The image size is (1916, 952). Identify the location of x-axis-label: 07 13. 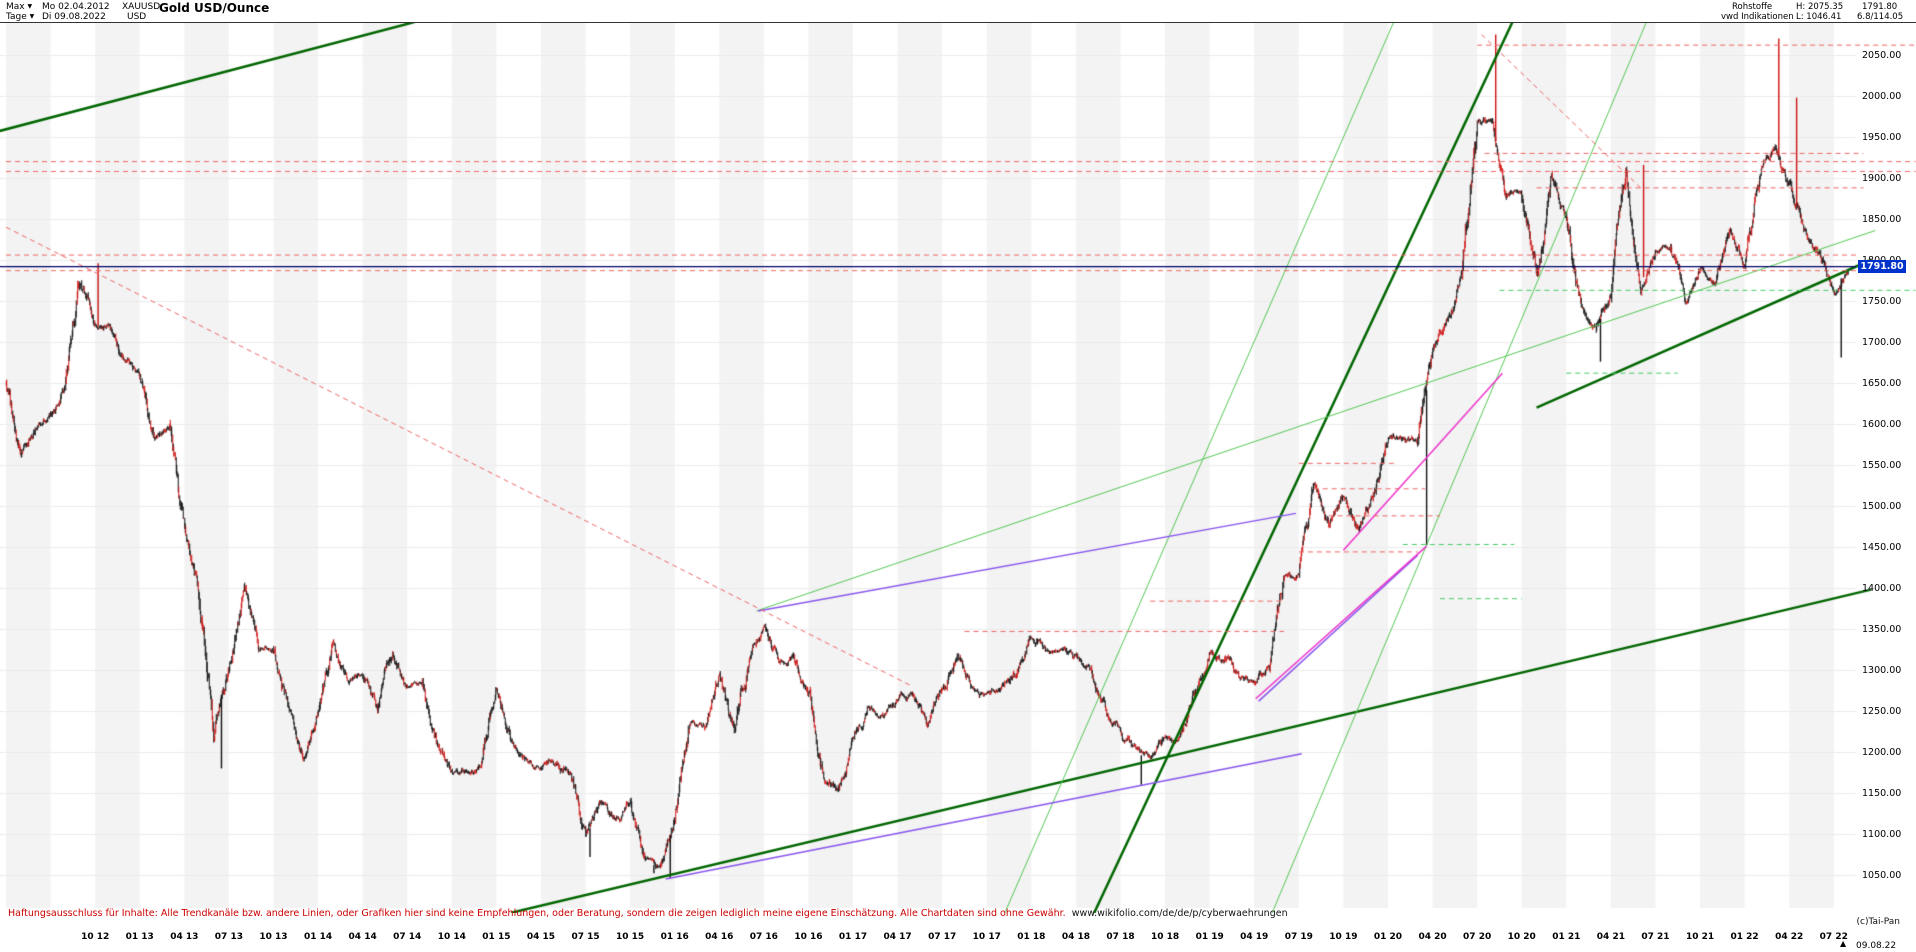
(228, 937).